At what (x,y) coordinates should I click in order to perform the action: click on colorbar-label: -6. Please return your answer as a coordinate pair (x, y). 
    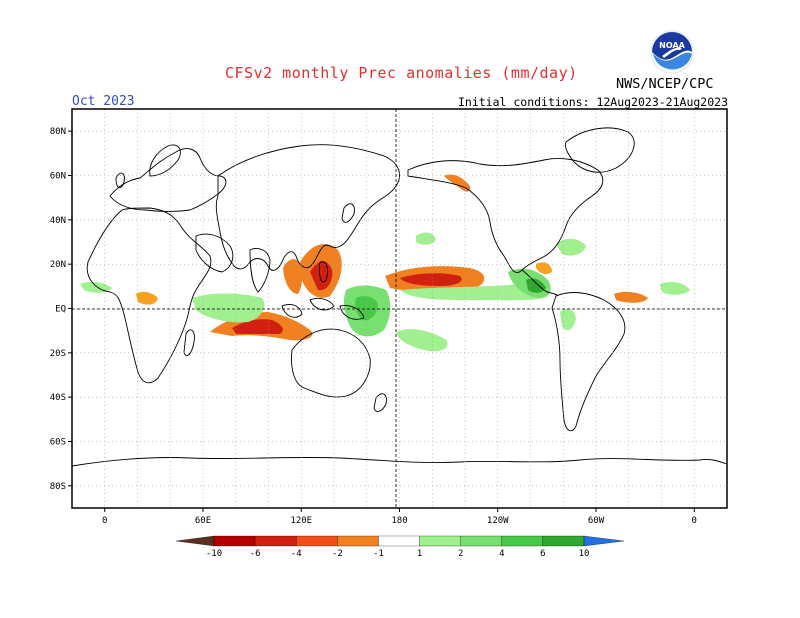
    Looking at the image, I should click on (255, 554).